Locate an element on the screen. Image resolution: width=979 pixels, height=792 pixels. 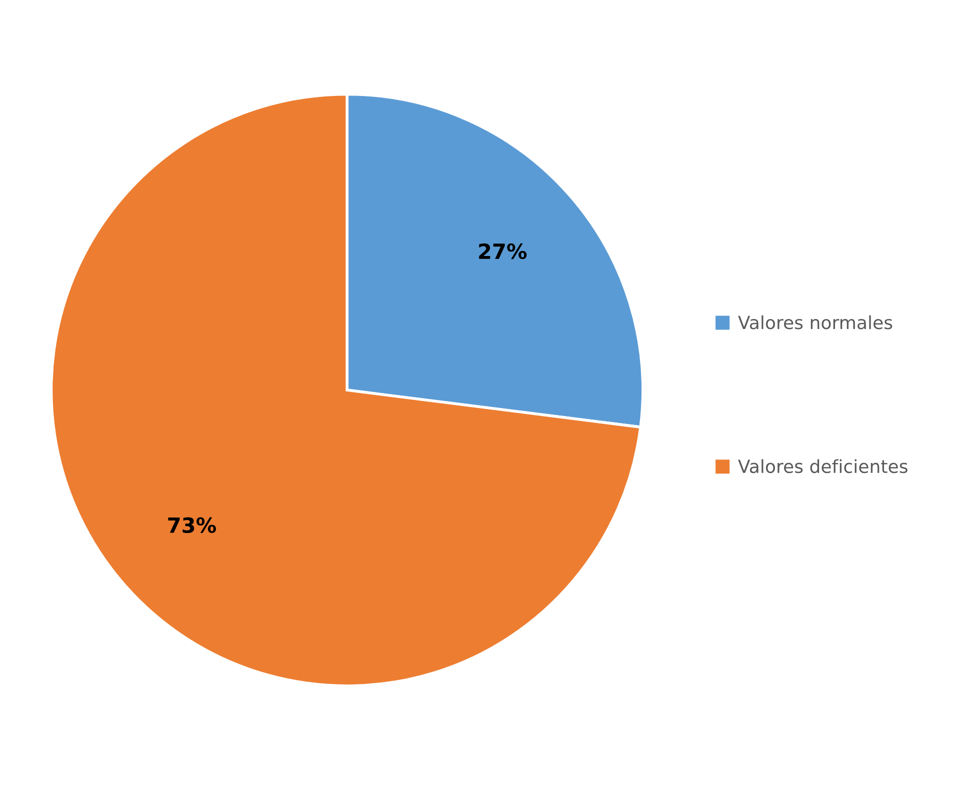
data-label: 27% is located at coordinates (503, 251).